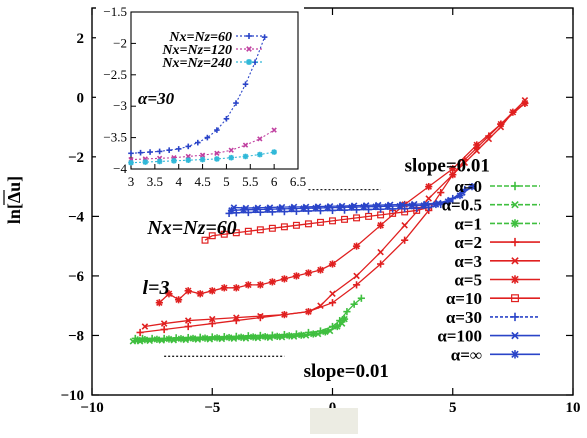 This screenshot has width=587, height=438. What do you see at coordinates (156, 288) in the screenshot?
I see `annotation-l: l=3` at bounding box center [156, 288].